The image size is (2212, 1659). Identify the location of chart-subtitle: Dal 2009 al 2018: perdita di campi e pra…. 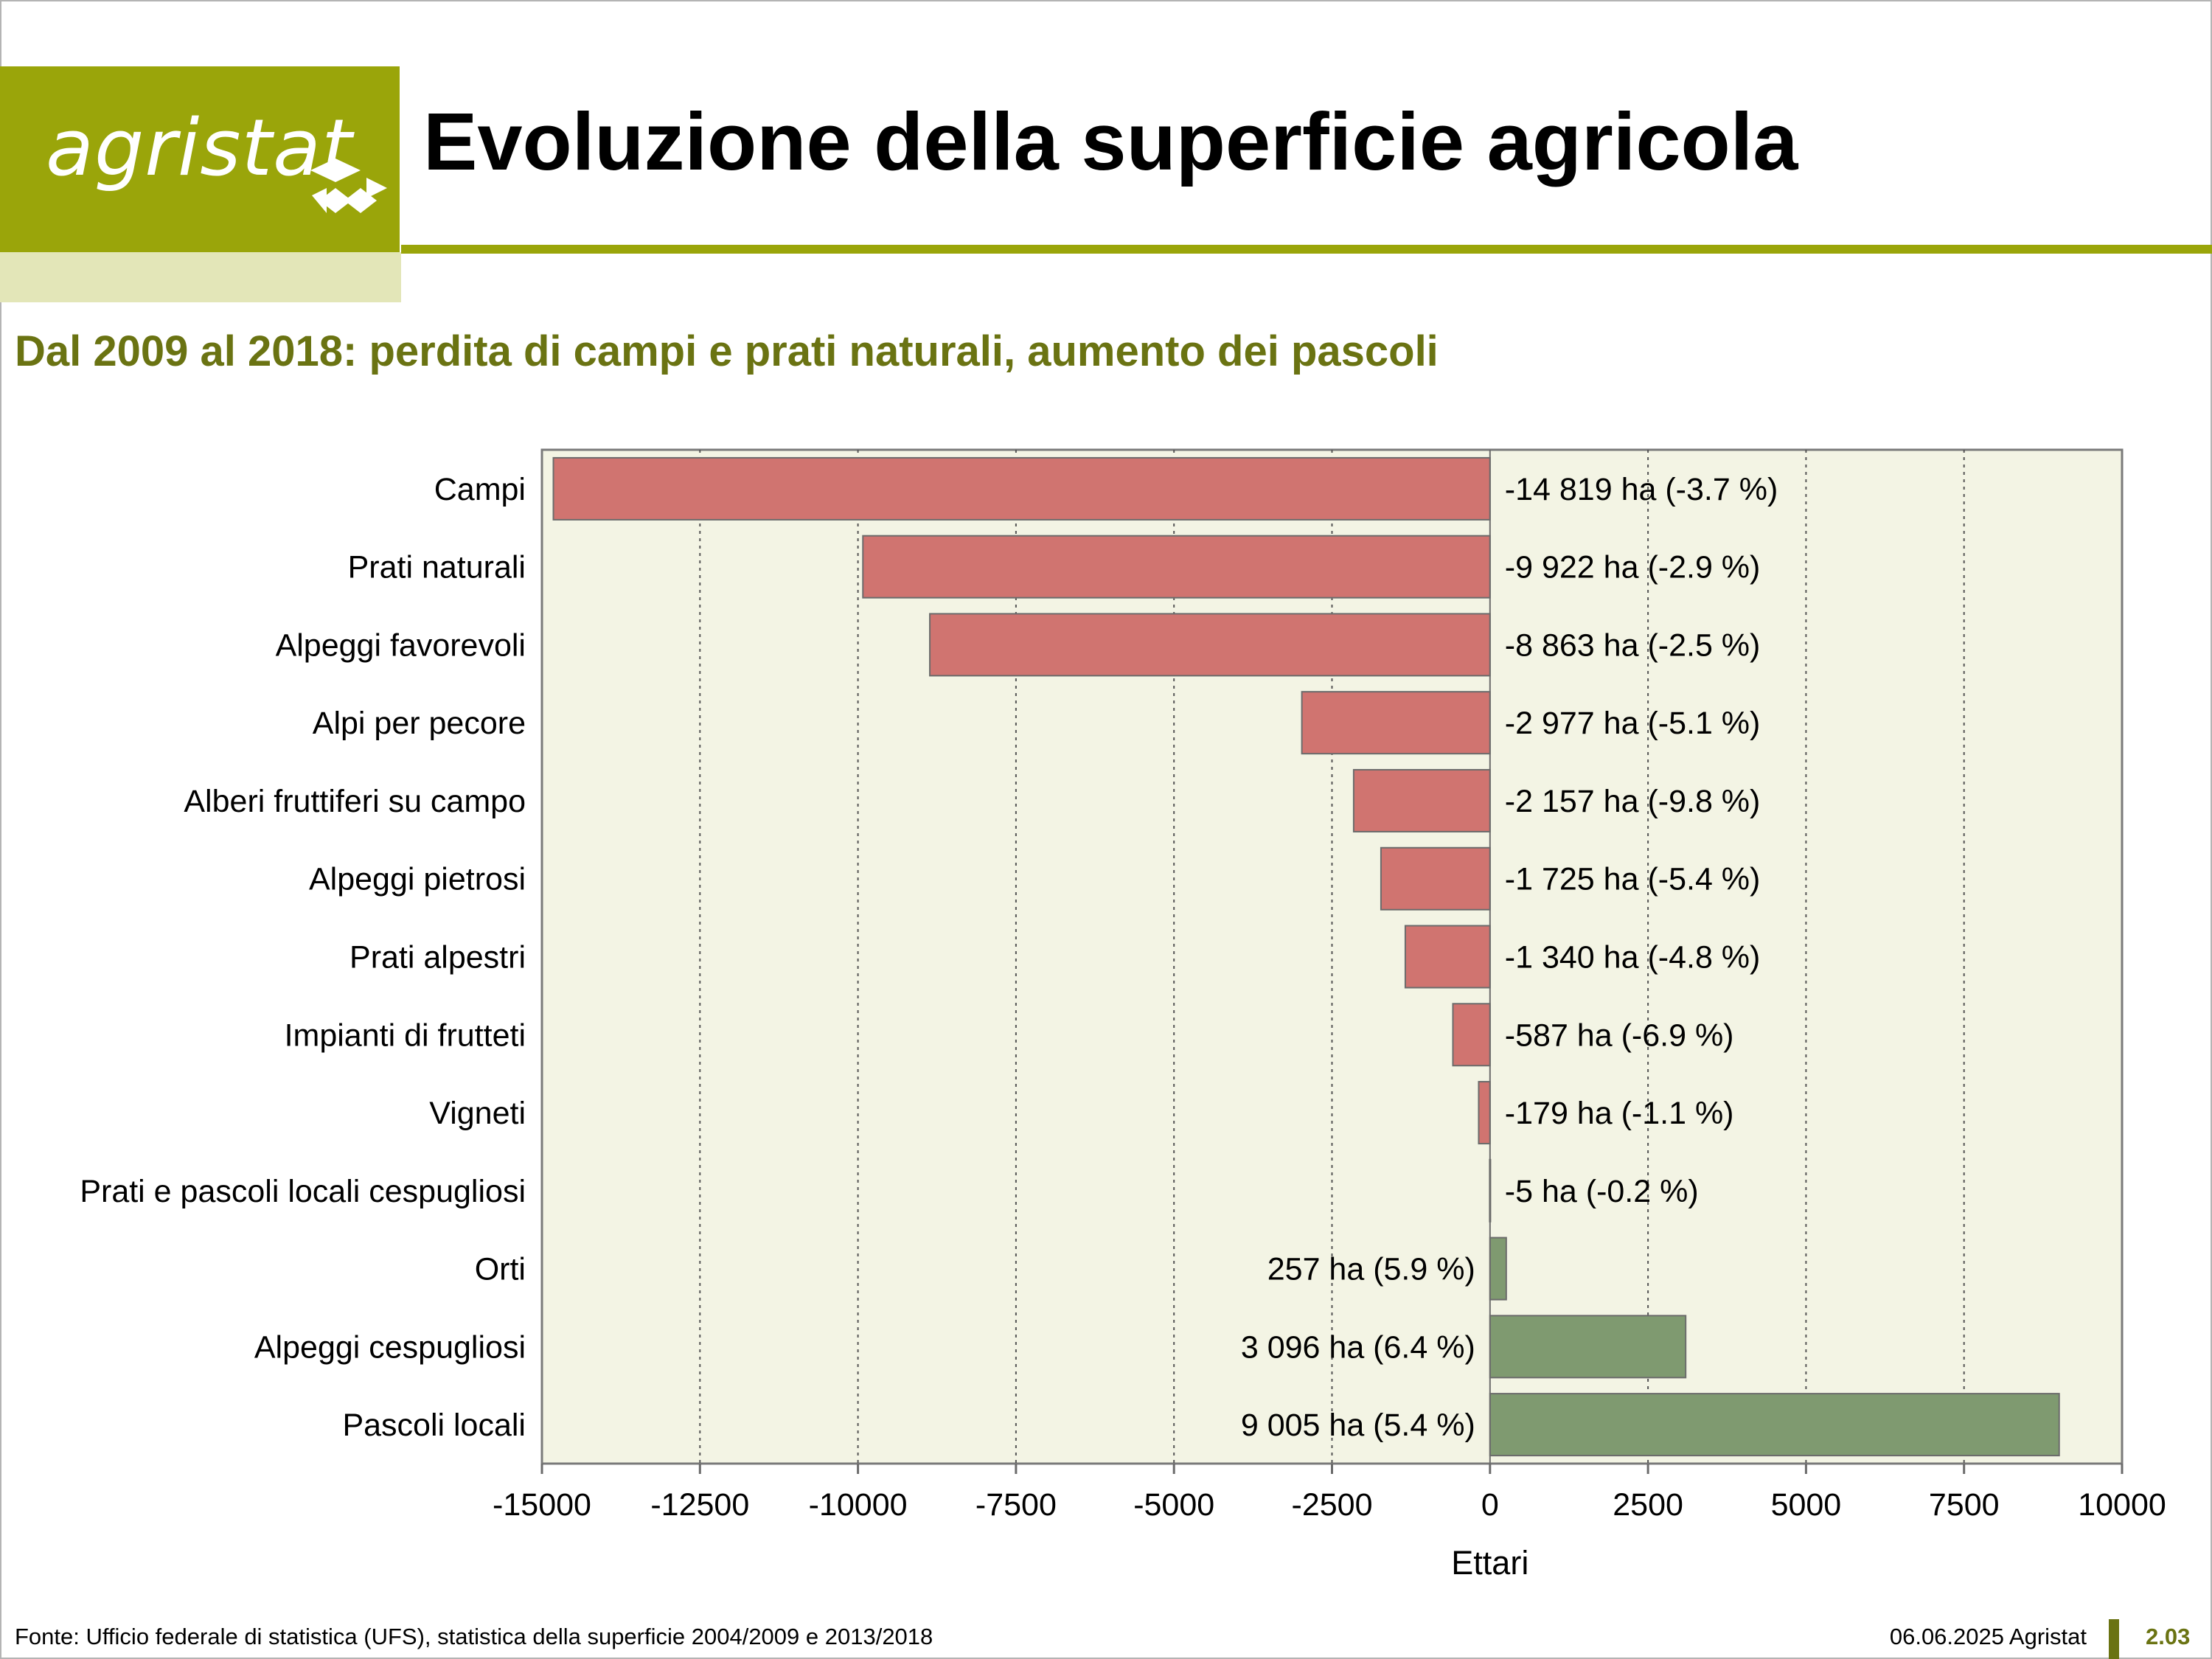
(727, 351).